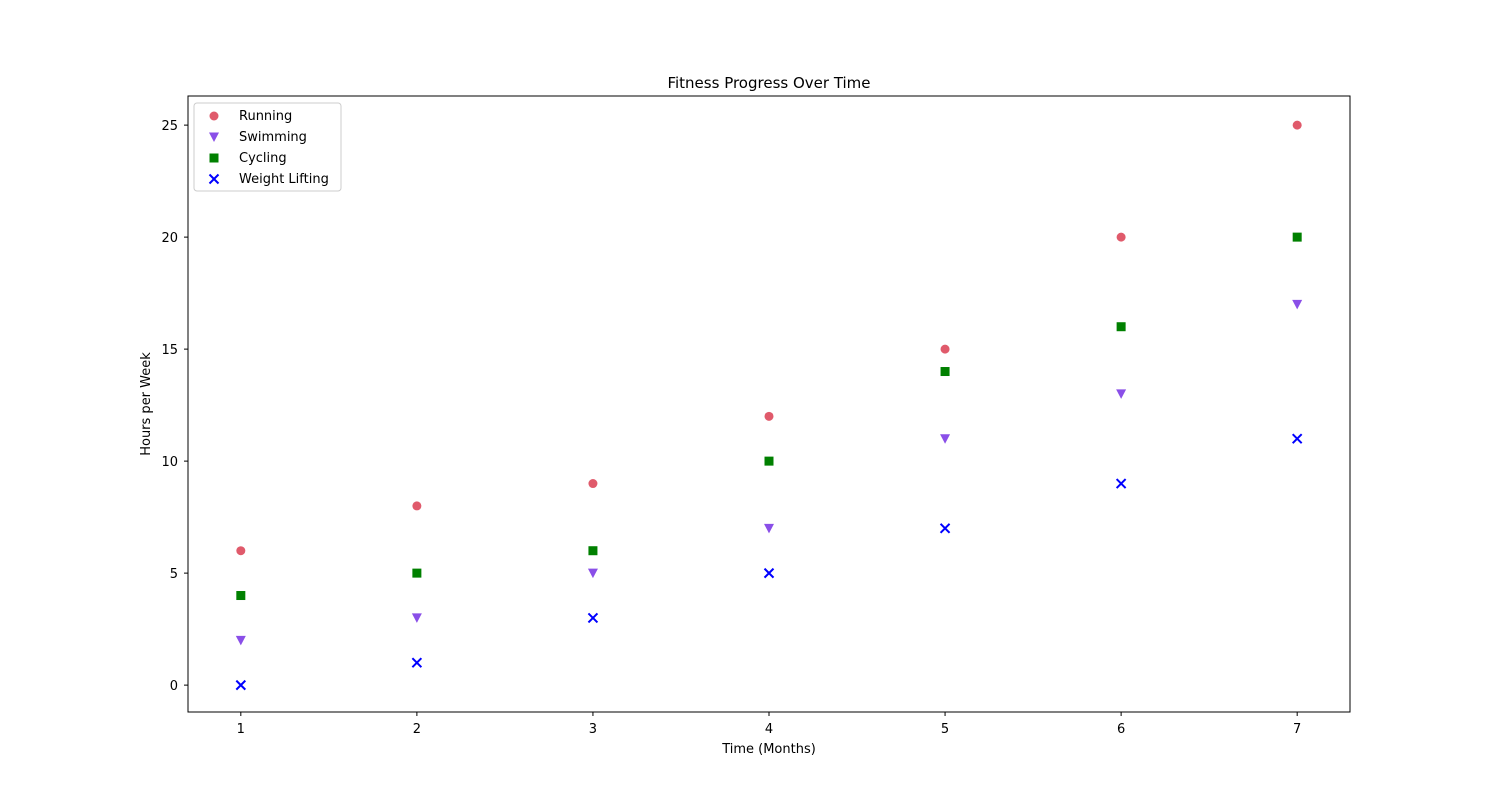  What do you see at coordinates (146, 404) in the screenshot?
I see `y-axis-label: Hours per Week` at bounding box center [146, 404].